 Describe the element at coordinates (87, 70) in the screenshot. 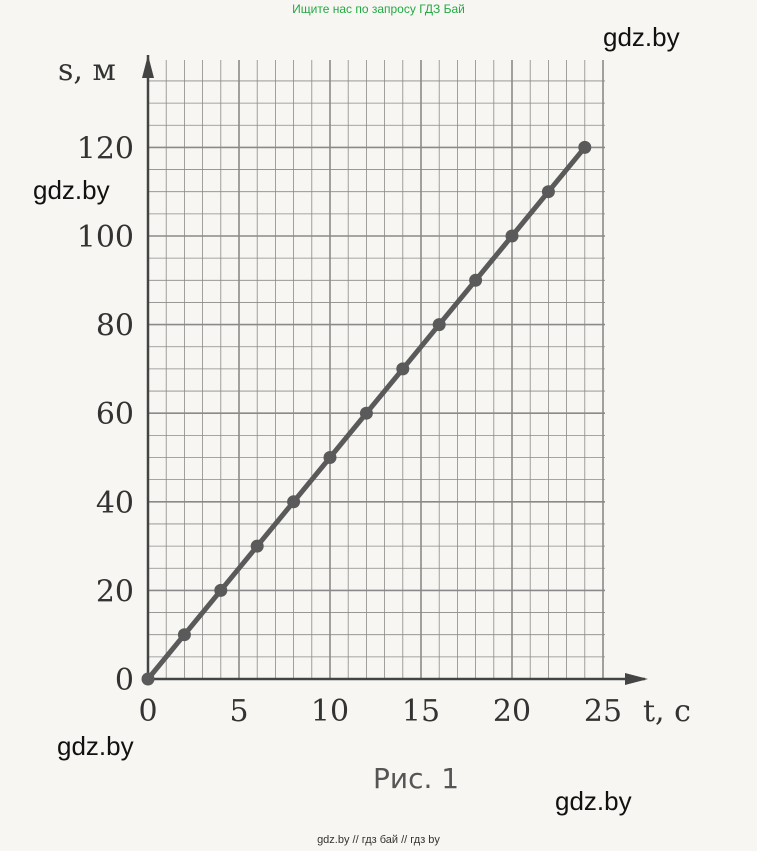

I see `y-axis-label: s, м` at that location.